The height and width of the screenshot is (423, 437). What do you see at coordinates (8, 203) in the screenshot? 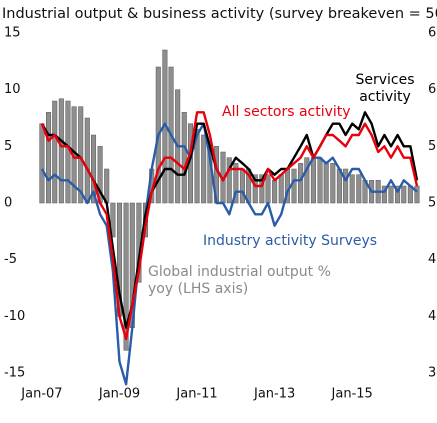
I see `y-tick-label: 0` at bounding box center [8, 203].